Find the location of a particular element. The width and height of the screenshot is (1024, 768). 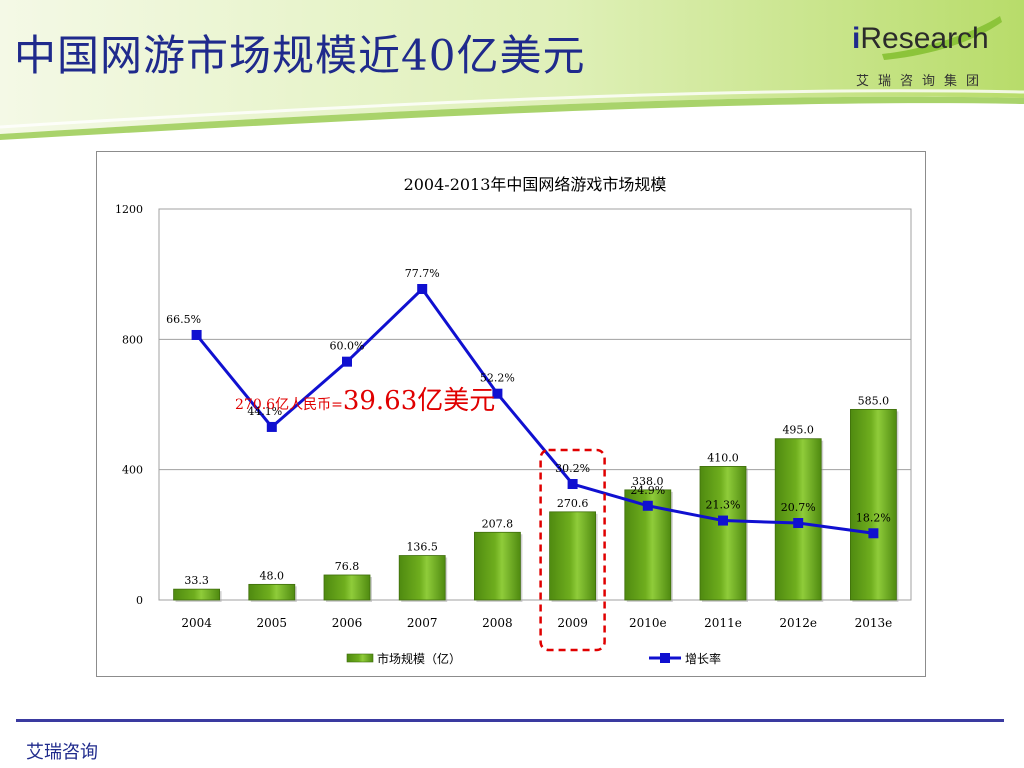

legend-bar-swatch is located at coordinates (360, 658).